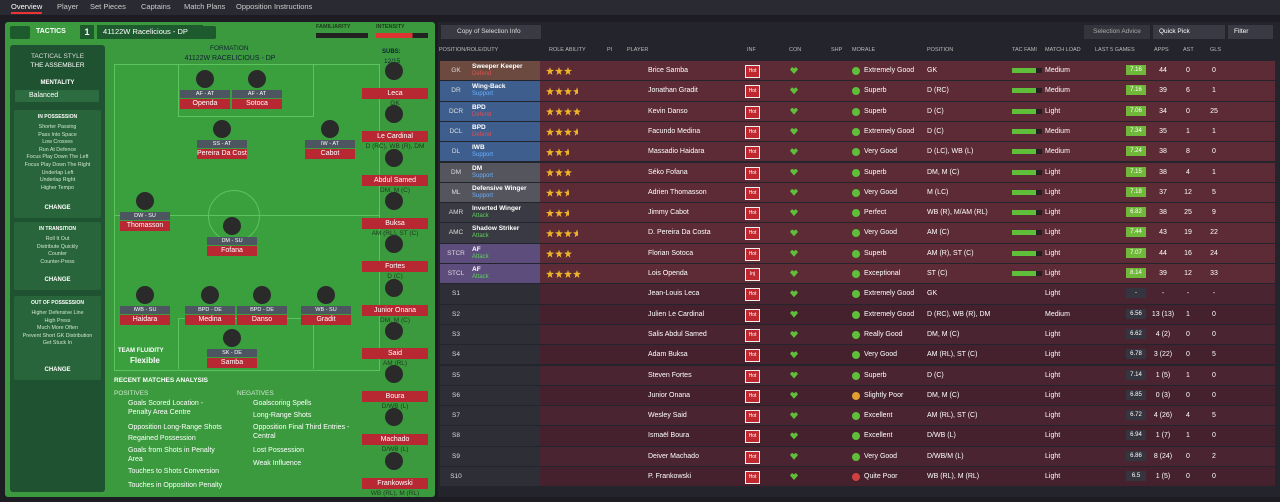  I want to click on player-name: Sotoca, so click(257, 104).